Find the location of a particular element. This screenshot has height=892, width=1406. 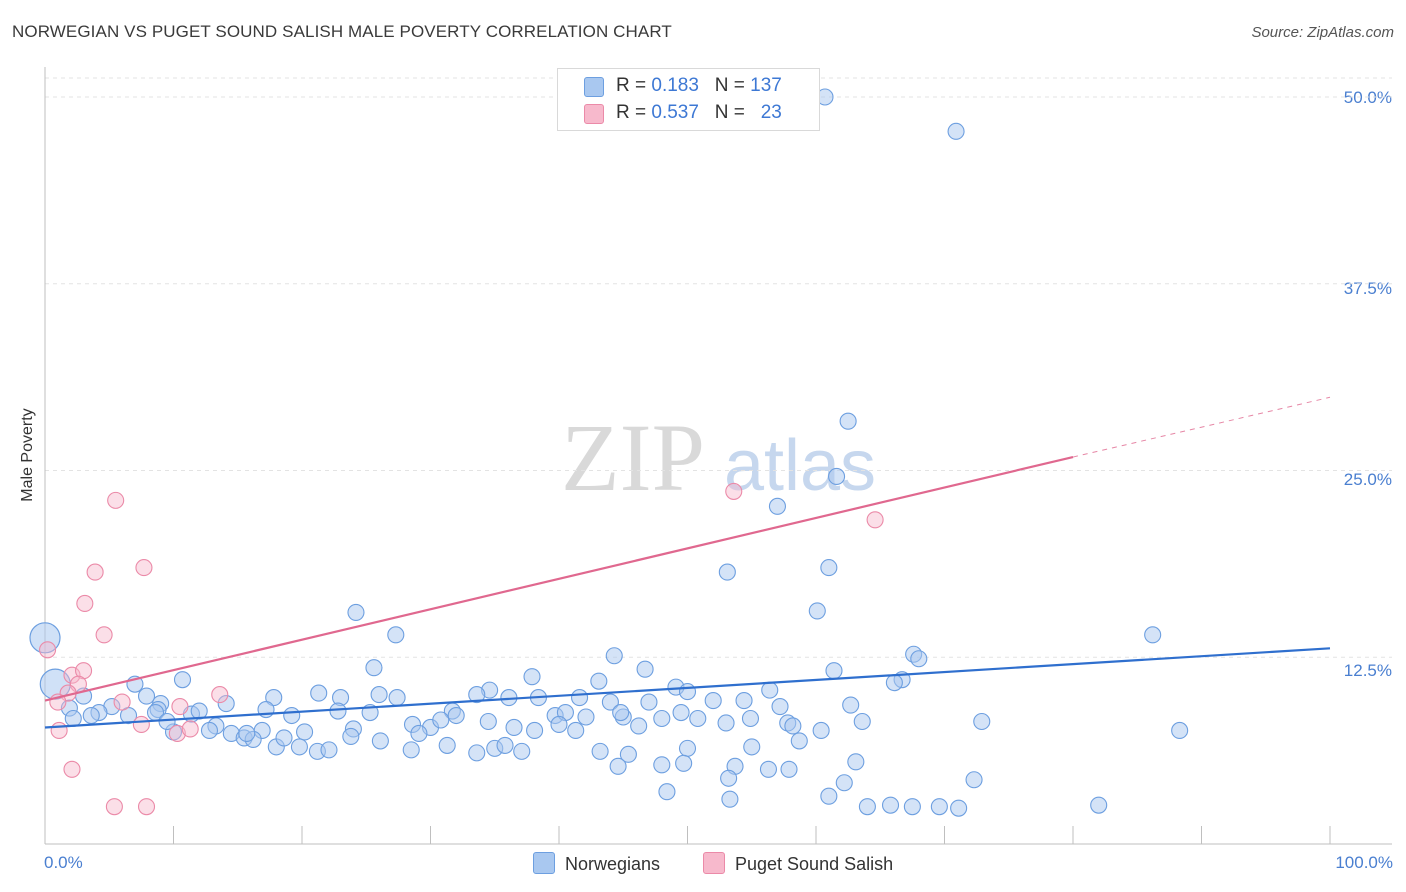

legend-n-value: 137 is located at coordinates (766, 85).